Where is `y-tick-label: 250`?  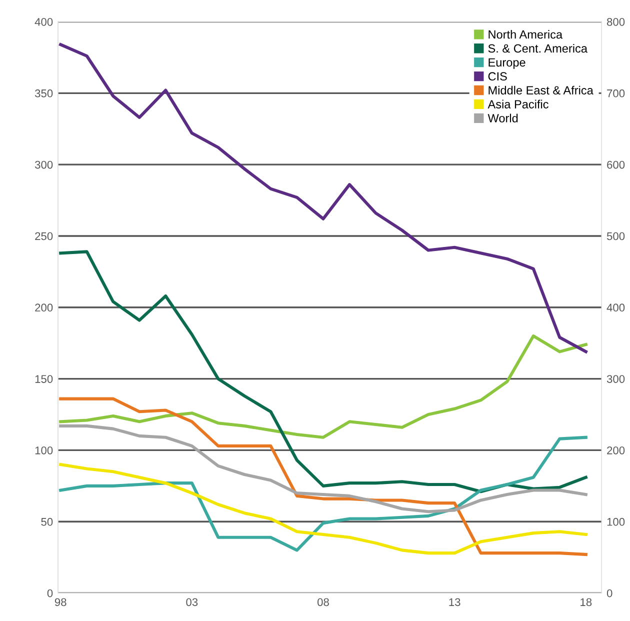 y-tick-label: 250 is located at coordinates (44, 236).